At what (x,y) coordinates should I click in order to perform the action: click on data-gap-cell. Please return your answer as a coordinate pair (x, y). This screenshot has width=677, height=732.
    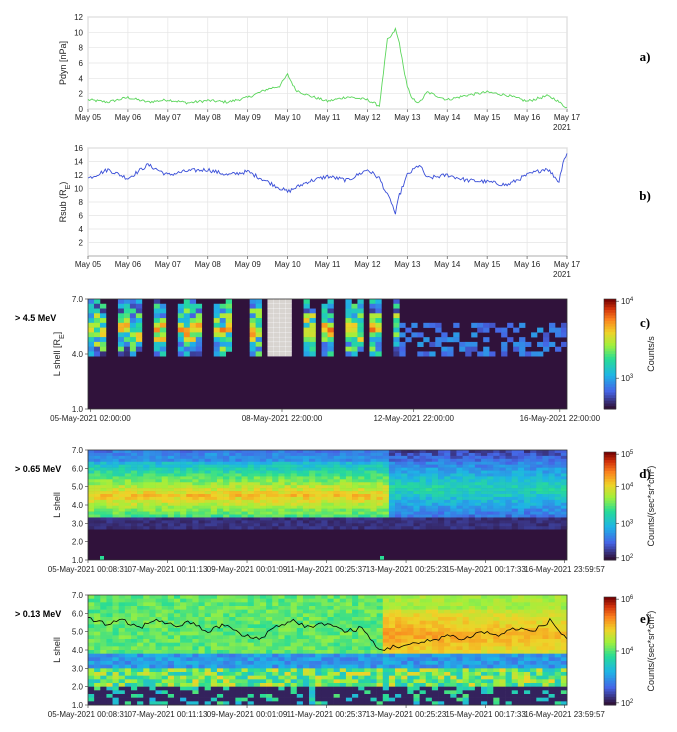
    Looking at the image, I should click on (282, 301).